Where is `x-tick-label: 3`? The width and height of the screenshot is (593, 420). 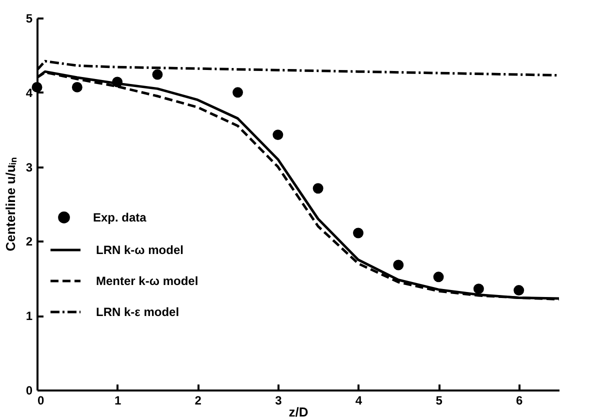 x-tick-label: 3 is located at coordinates (278, 401).